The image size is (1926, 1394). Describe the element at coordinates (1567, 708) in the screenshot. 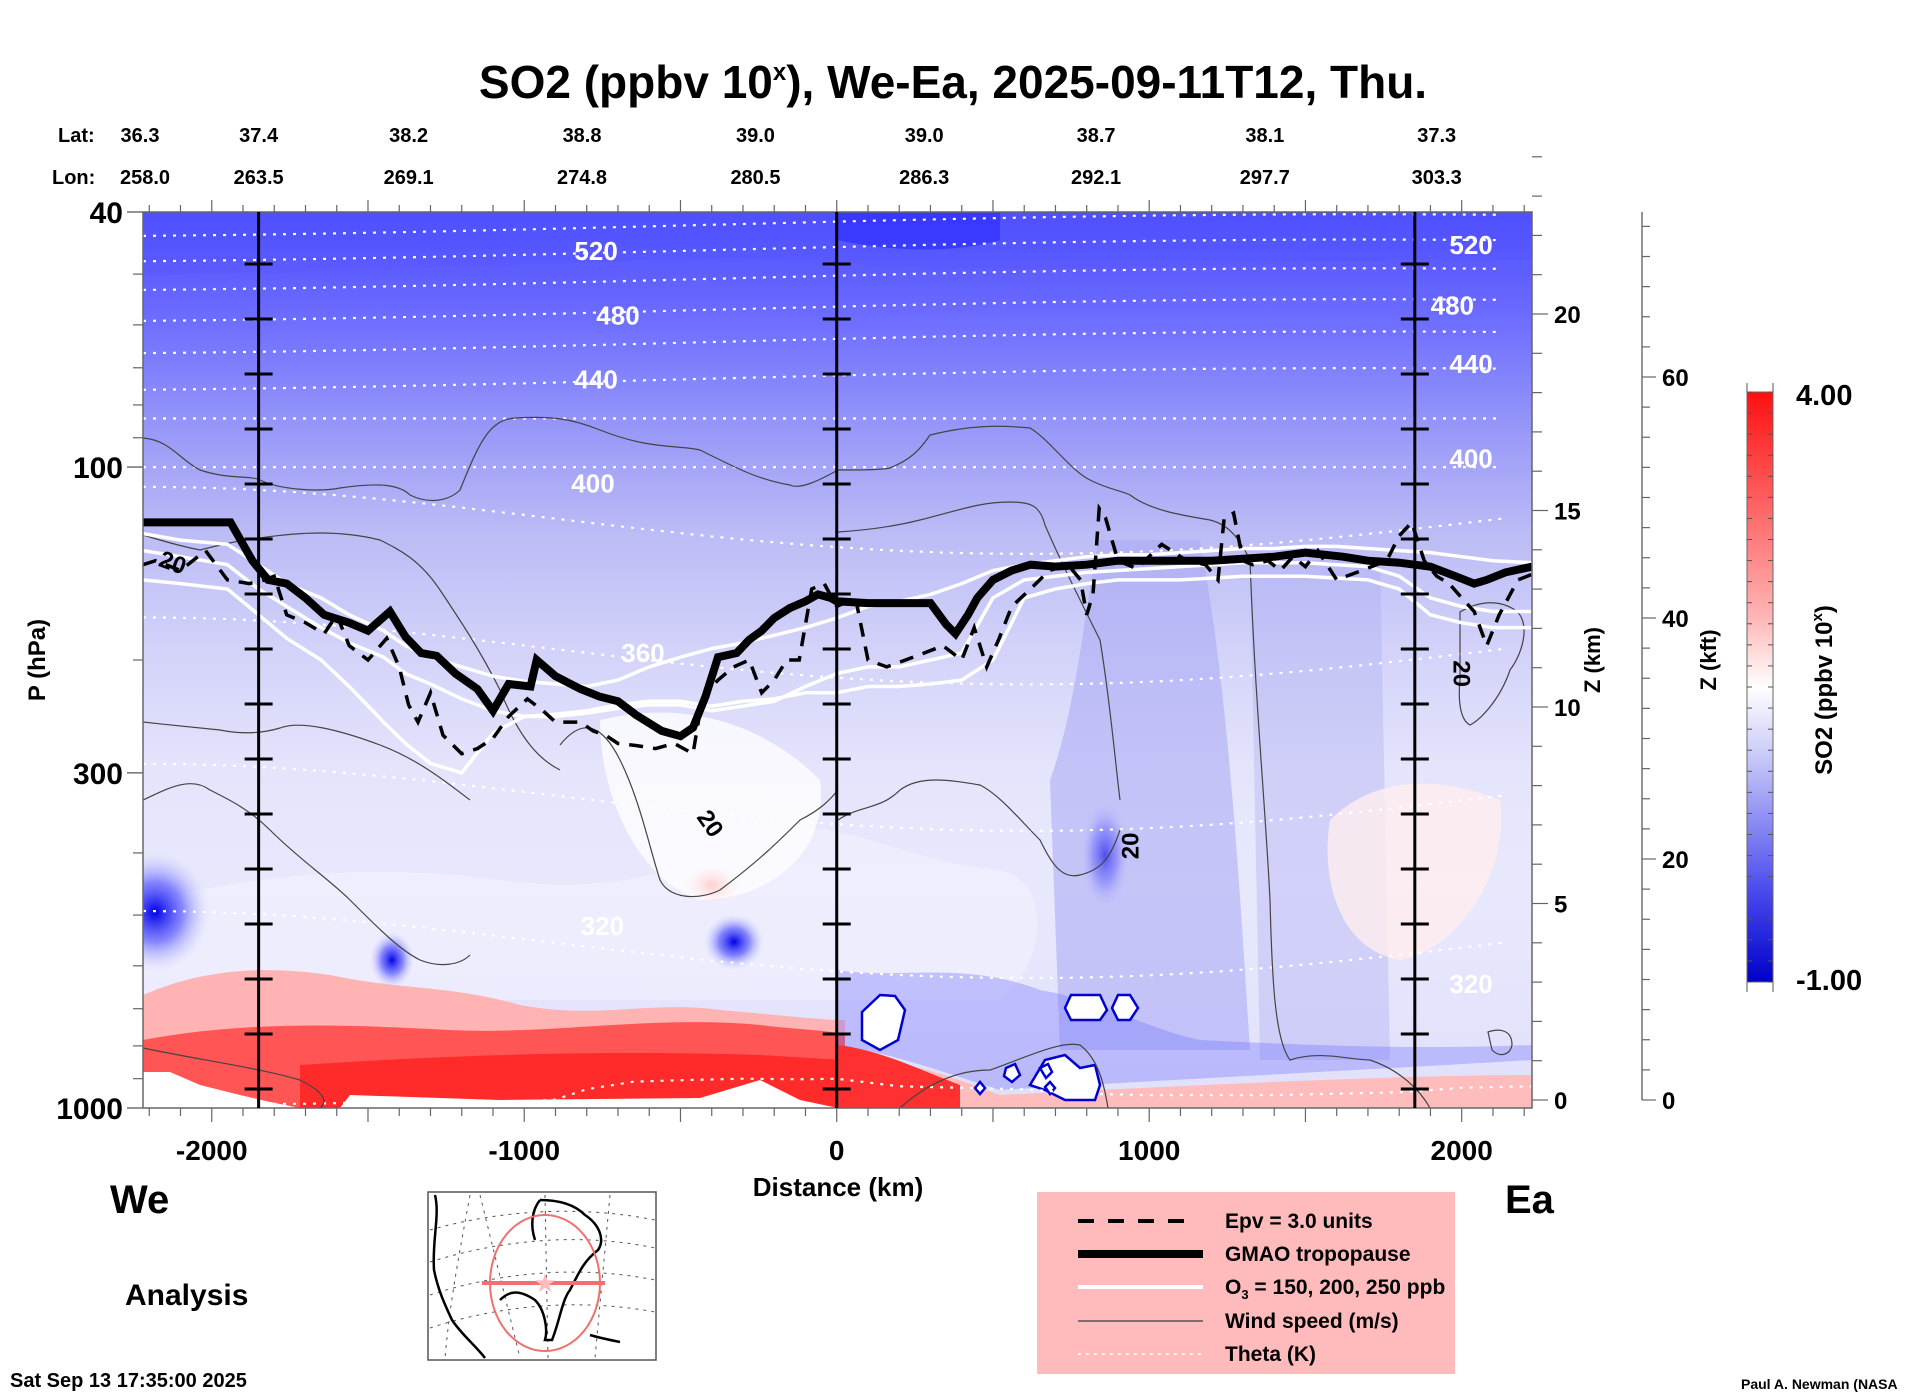

I see `z-km-tick-label: 10` at that location.